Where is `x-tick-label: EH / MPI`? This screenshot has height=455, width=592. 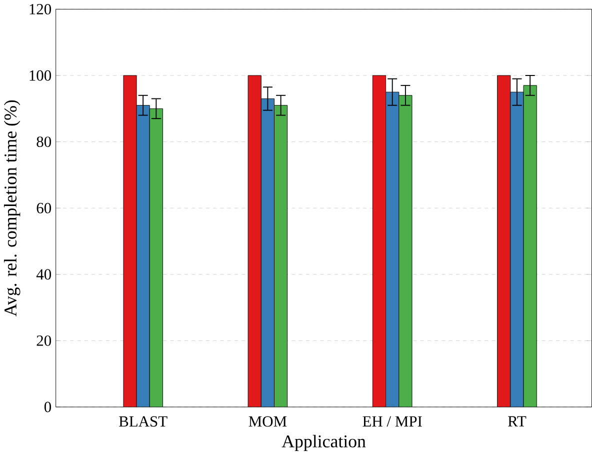 x-tick-label: EH / MPI is located at coordinates (392, 421).